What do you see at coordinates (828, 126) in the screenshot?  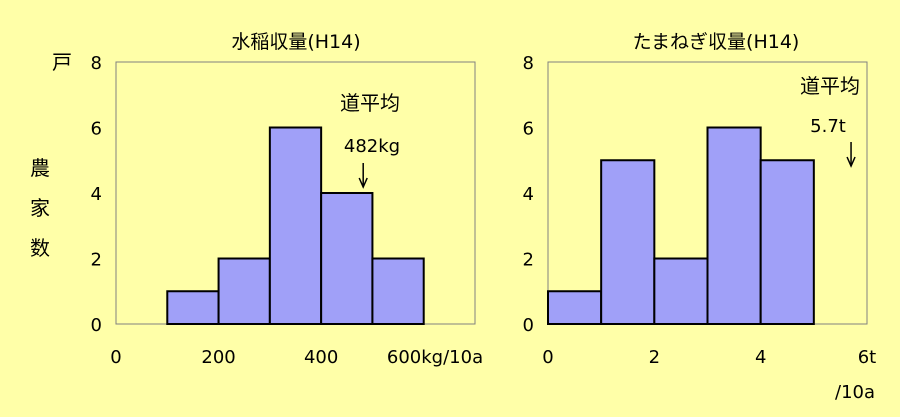 I see `onion-average-value: 5.7t` at bounding box center [828, 126].